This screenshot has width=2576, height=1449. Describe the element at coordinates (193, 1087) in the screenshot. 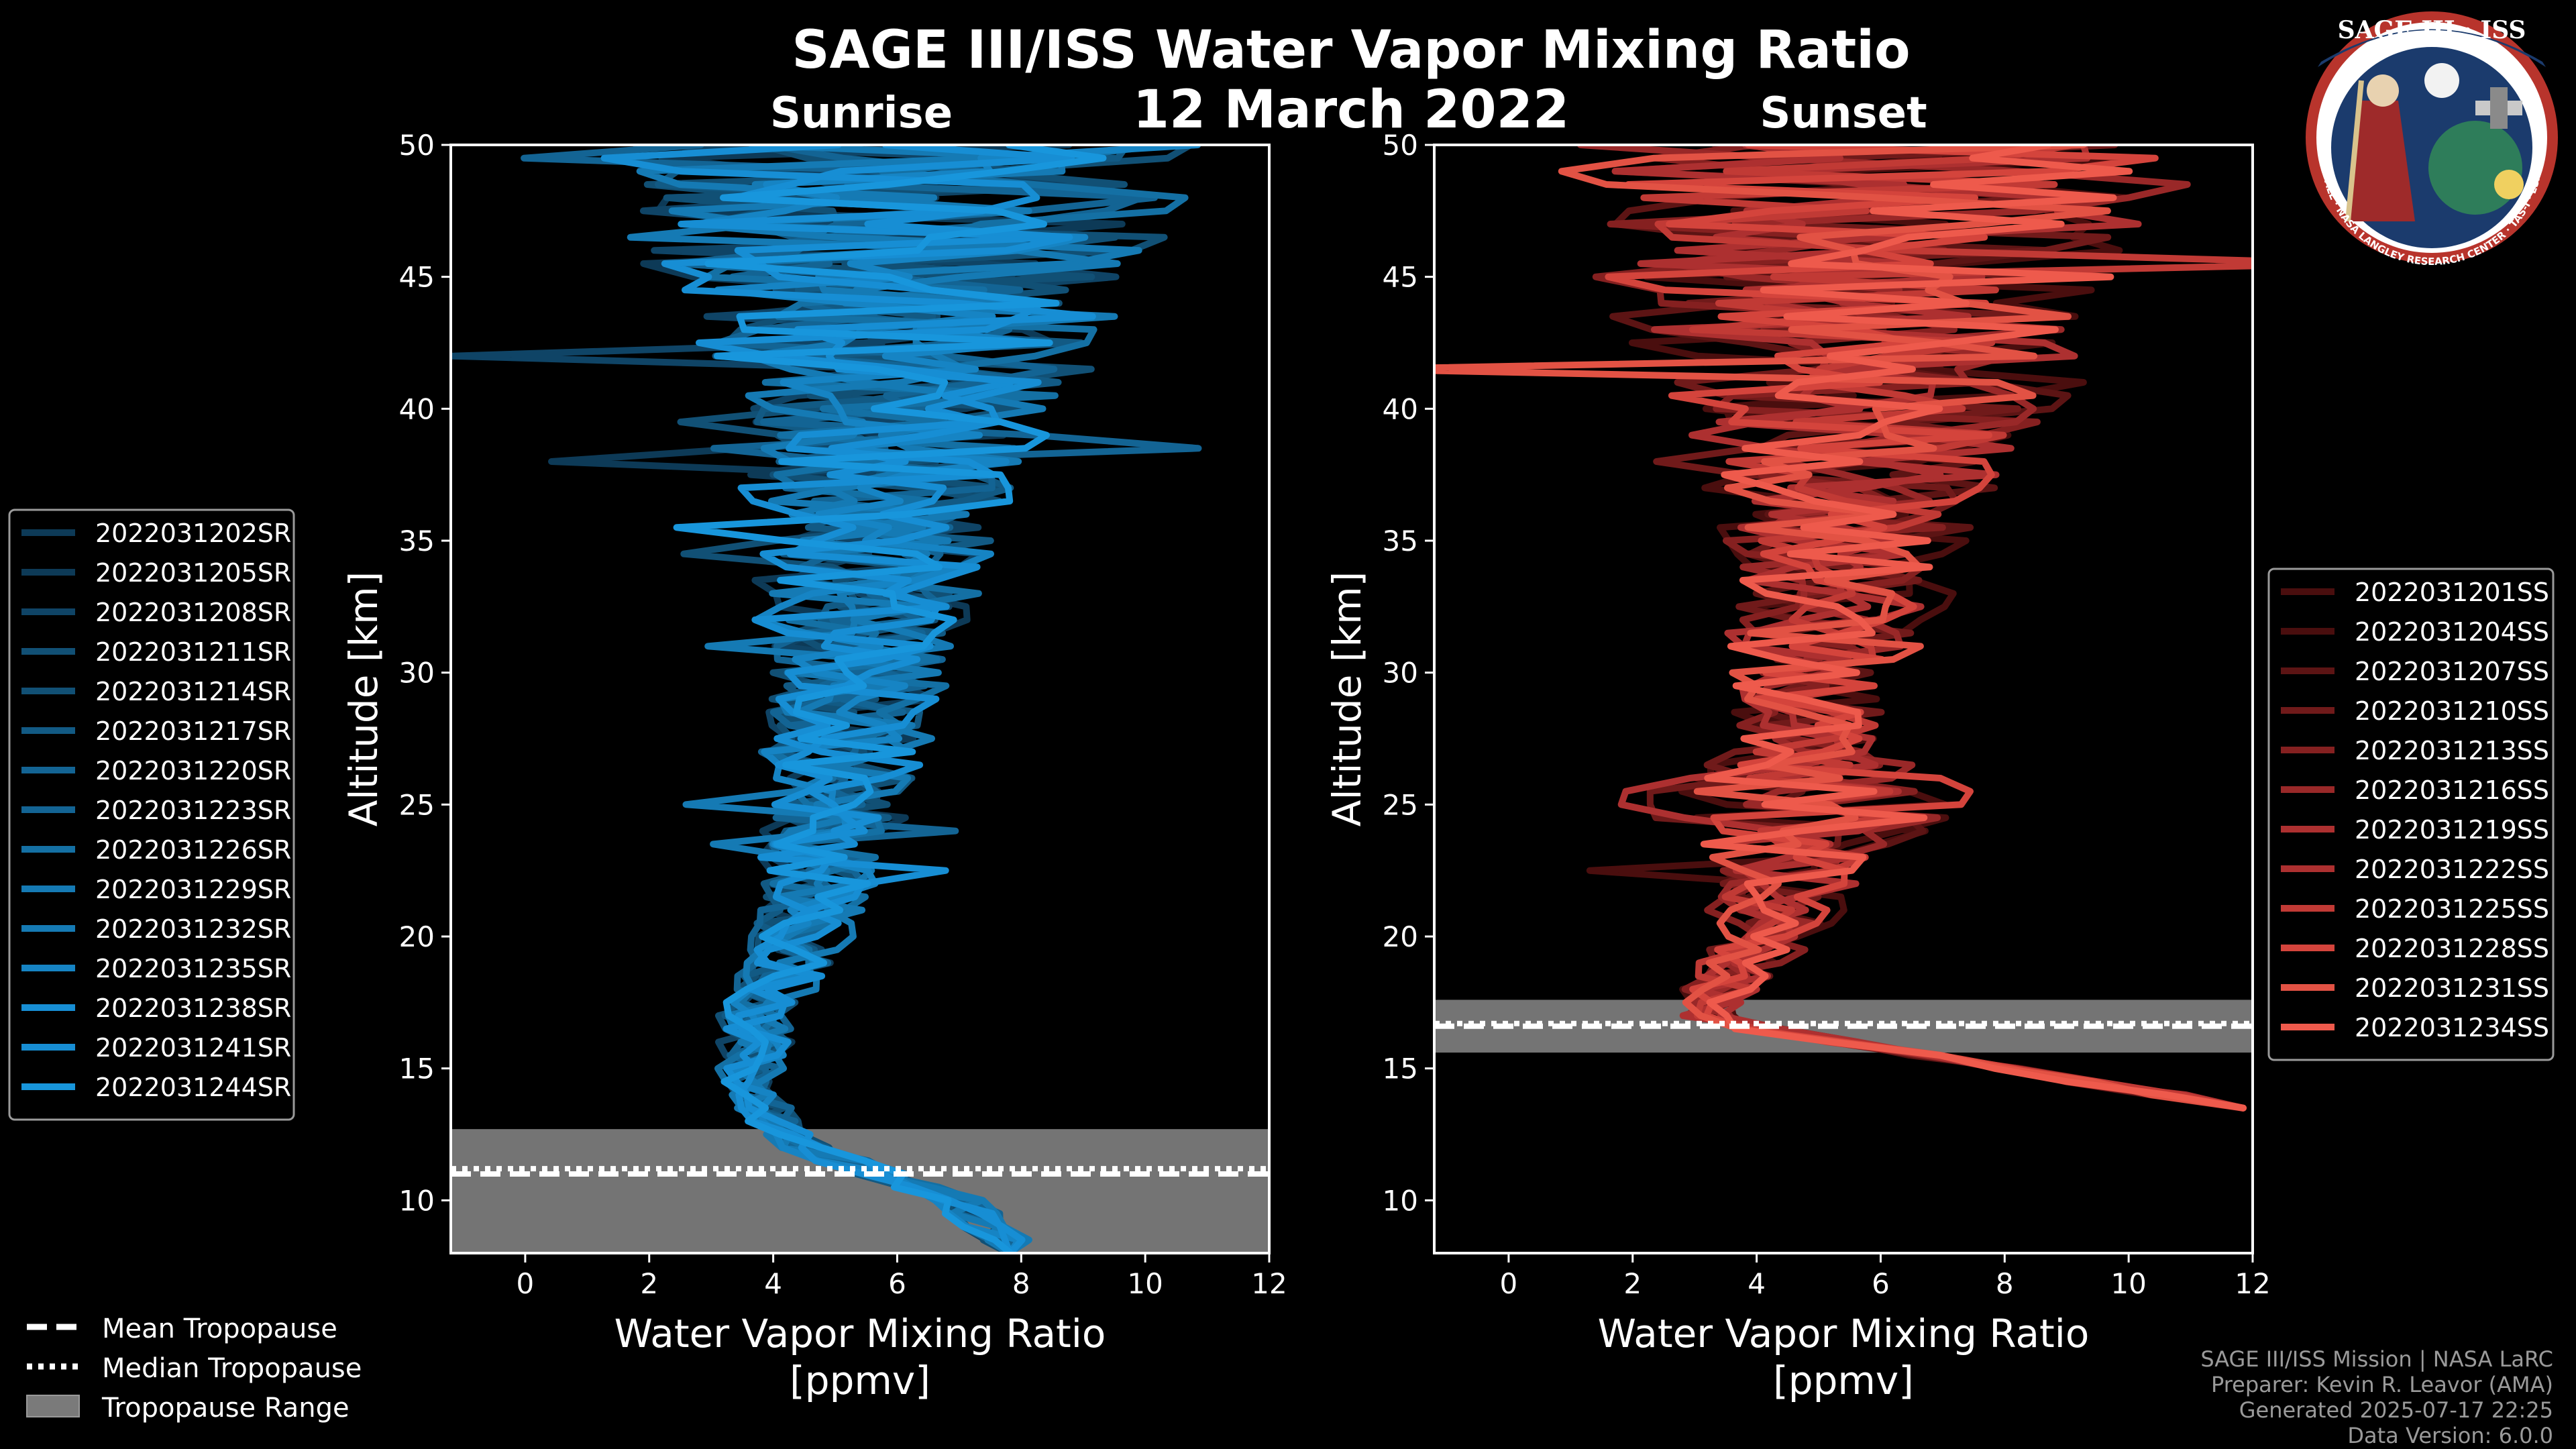

I see `legend-label-2022031244SR: 2022031244SR` at that location.